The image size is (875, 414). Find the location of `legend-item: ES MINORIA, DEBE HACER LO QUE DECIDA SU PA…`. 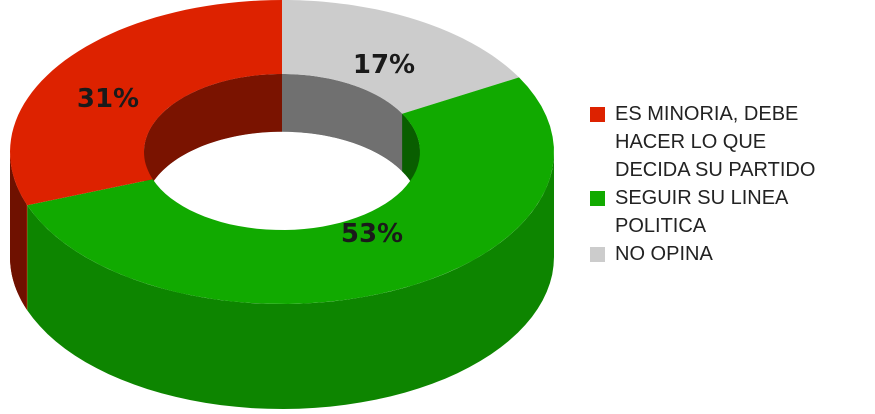

legend-item: ES MINORIA, DEBE HACER LO QUE DECIDA SU PA… is located at coordinates (732, 142).